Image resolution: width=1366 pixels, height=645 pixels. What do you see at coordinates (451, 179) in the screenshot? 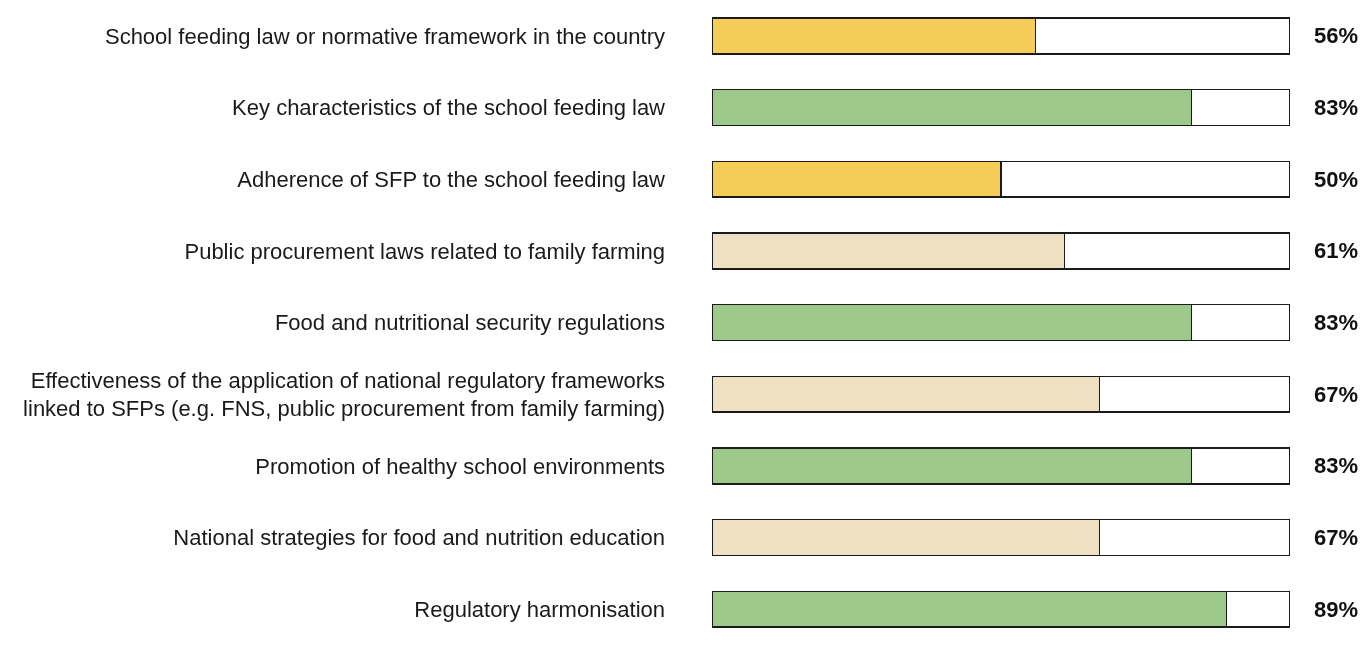
I see `y-tick-label: Adherence of SFP to the school feeding law` at bounding box center [451, 179].